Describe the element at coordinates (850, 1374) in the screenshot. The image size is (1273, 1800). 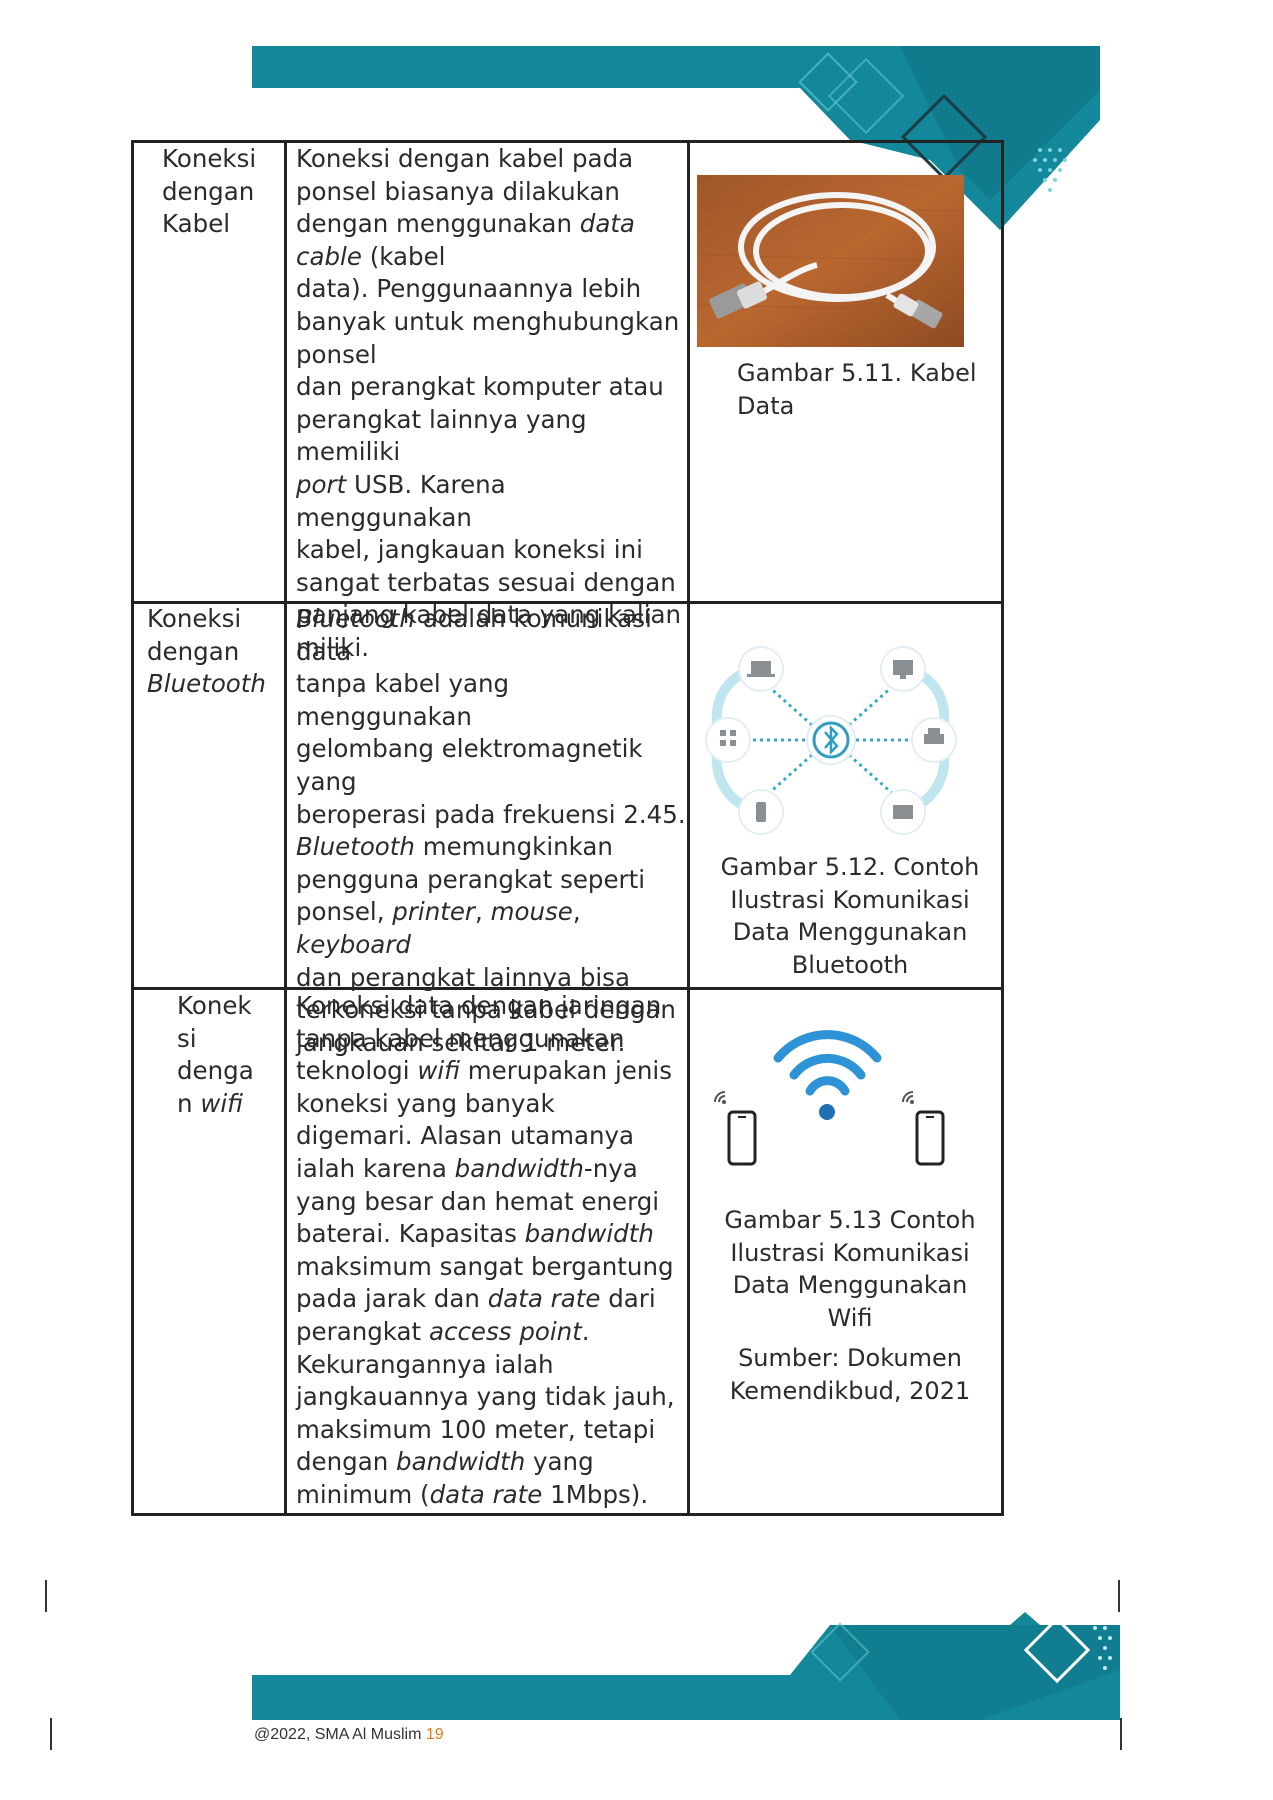
I see `figure-source: Sumber: Dokumen Kemendikbud, 2021` at that location.